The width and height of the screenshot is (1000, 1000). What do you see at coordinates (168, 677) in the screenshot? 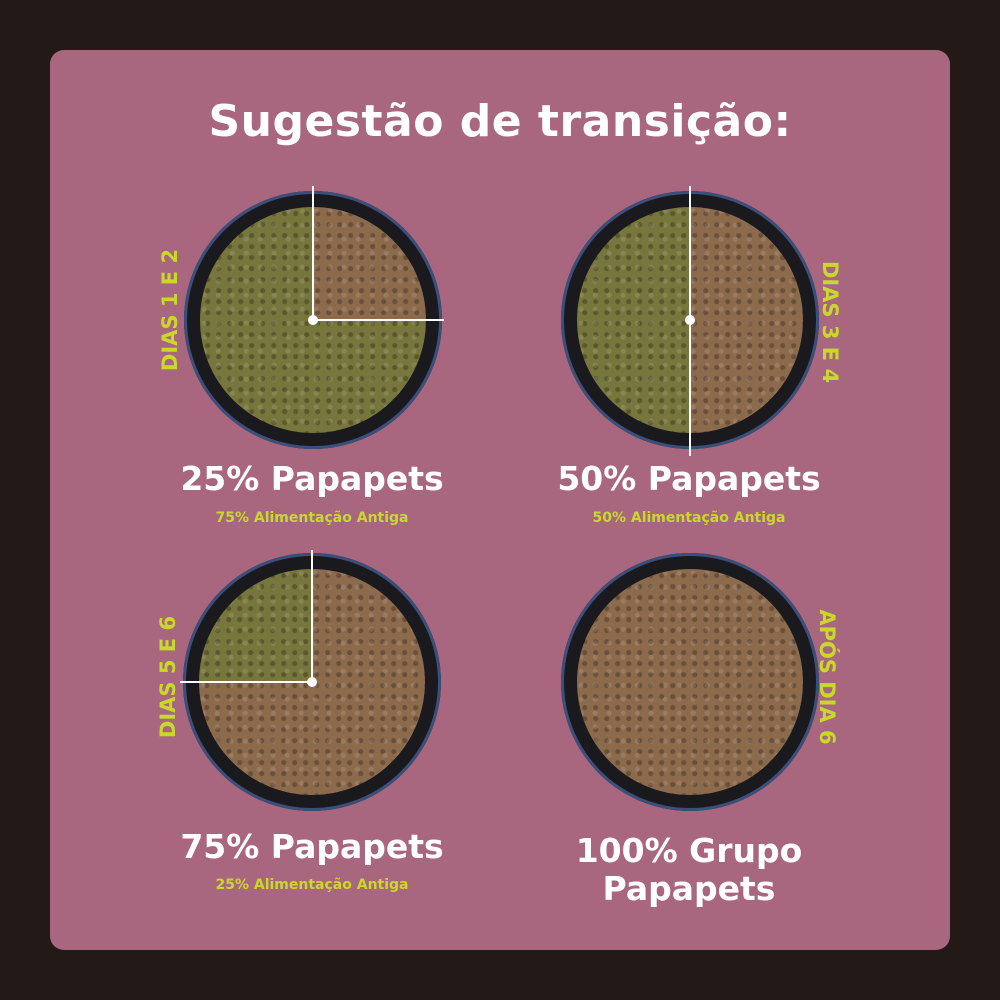
I see `days-label: DIAS 5 E 6` at bounding box center [168, 677].